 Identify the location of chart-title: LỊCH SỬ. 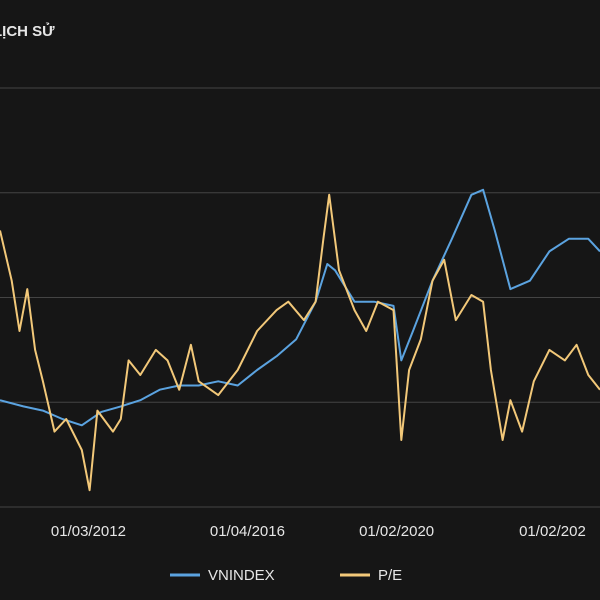
(27, 31).